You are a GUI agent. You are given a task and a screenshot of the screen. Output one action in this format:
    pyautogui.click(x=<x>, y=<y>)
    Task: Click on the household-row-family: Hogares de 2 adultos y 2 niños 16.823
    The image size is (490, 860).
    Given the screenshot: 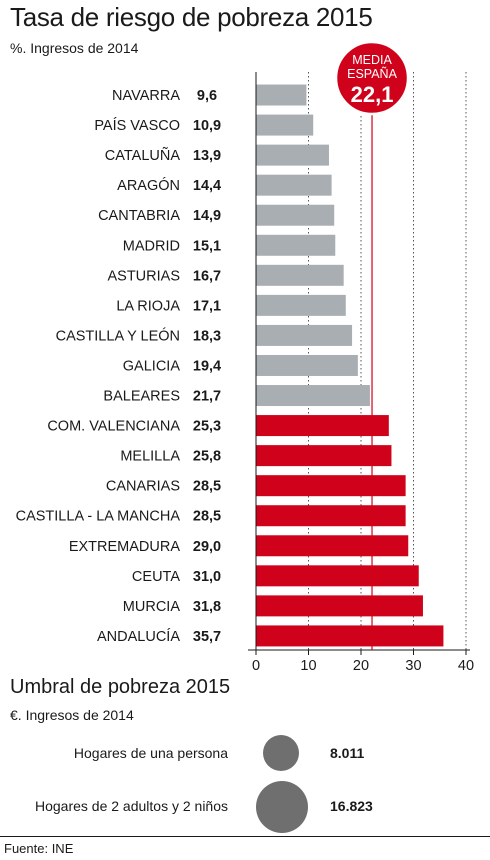 What is the action you would take?
    pyautogui.click(x=245, y=806)
    